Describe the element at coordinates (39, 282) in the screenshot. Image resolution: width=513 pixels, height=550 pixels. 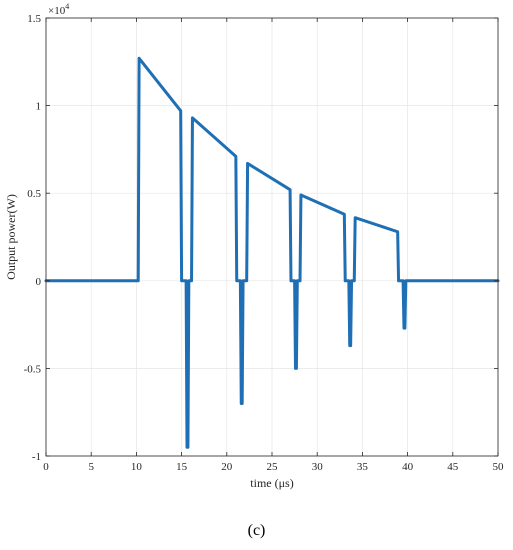
I see `y-tick-label: 0` at that location.